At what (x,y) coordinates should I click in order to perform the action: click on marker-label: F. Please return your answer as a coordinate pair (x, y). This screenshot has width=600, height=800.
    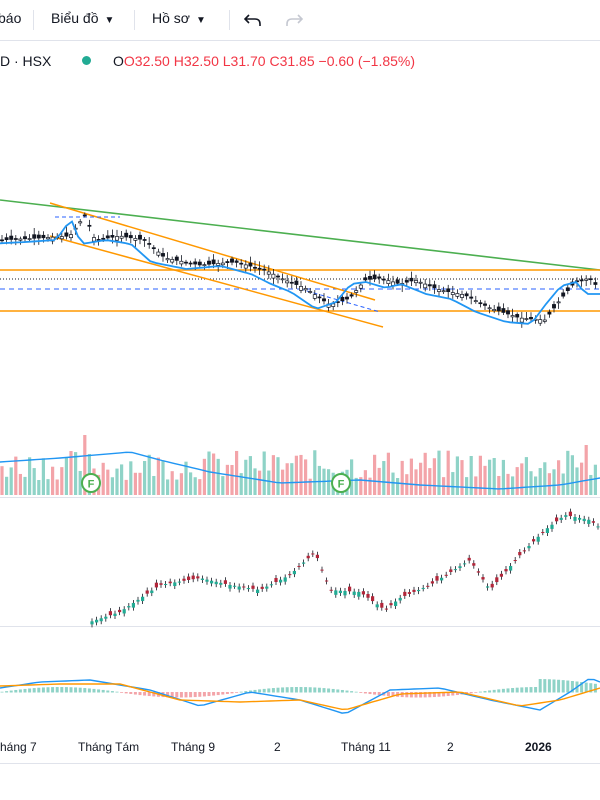
    Looking at the image, I should click on (91, 485).